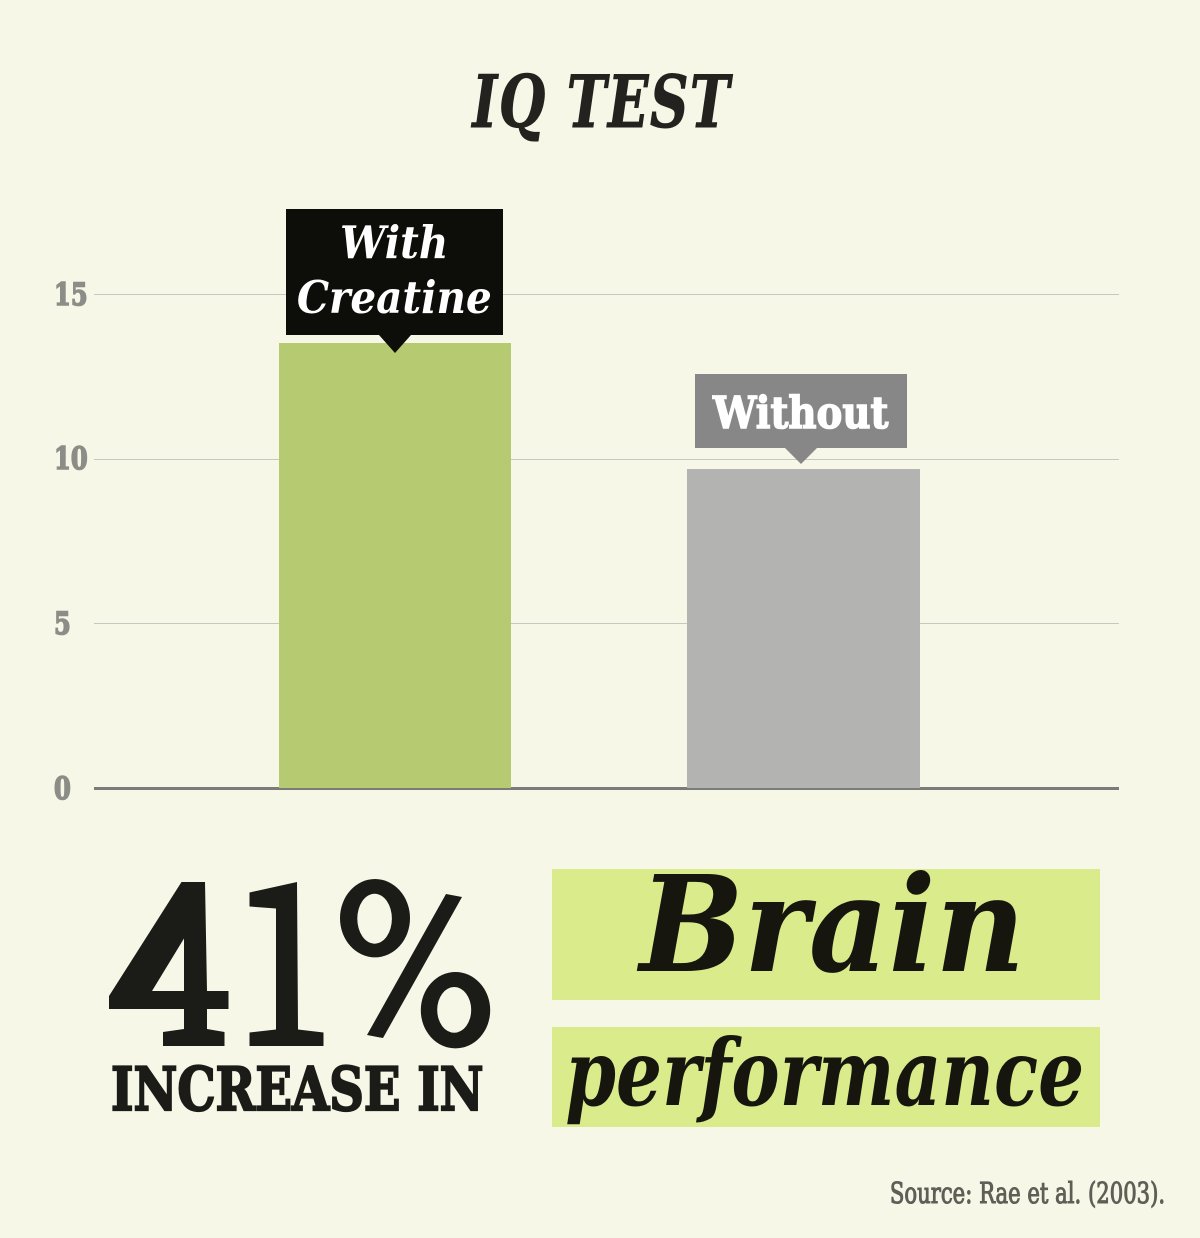 Image resolution: width=1200 pixels, height=1238 pixels. What do you see at coordinates (395, 565) in the screenshot?
I see `bar-with-creatine` at bounding box center [395, 565].